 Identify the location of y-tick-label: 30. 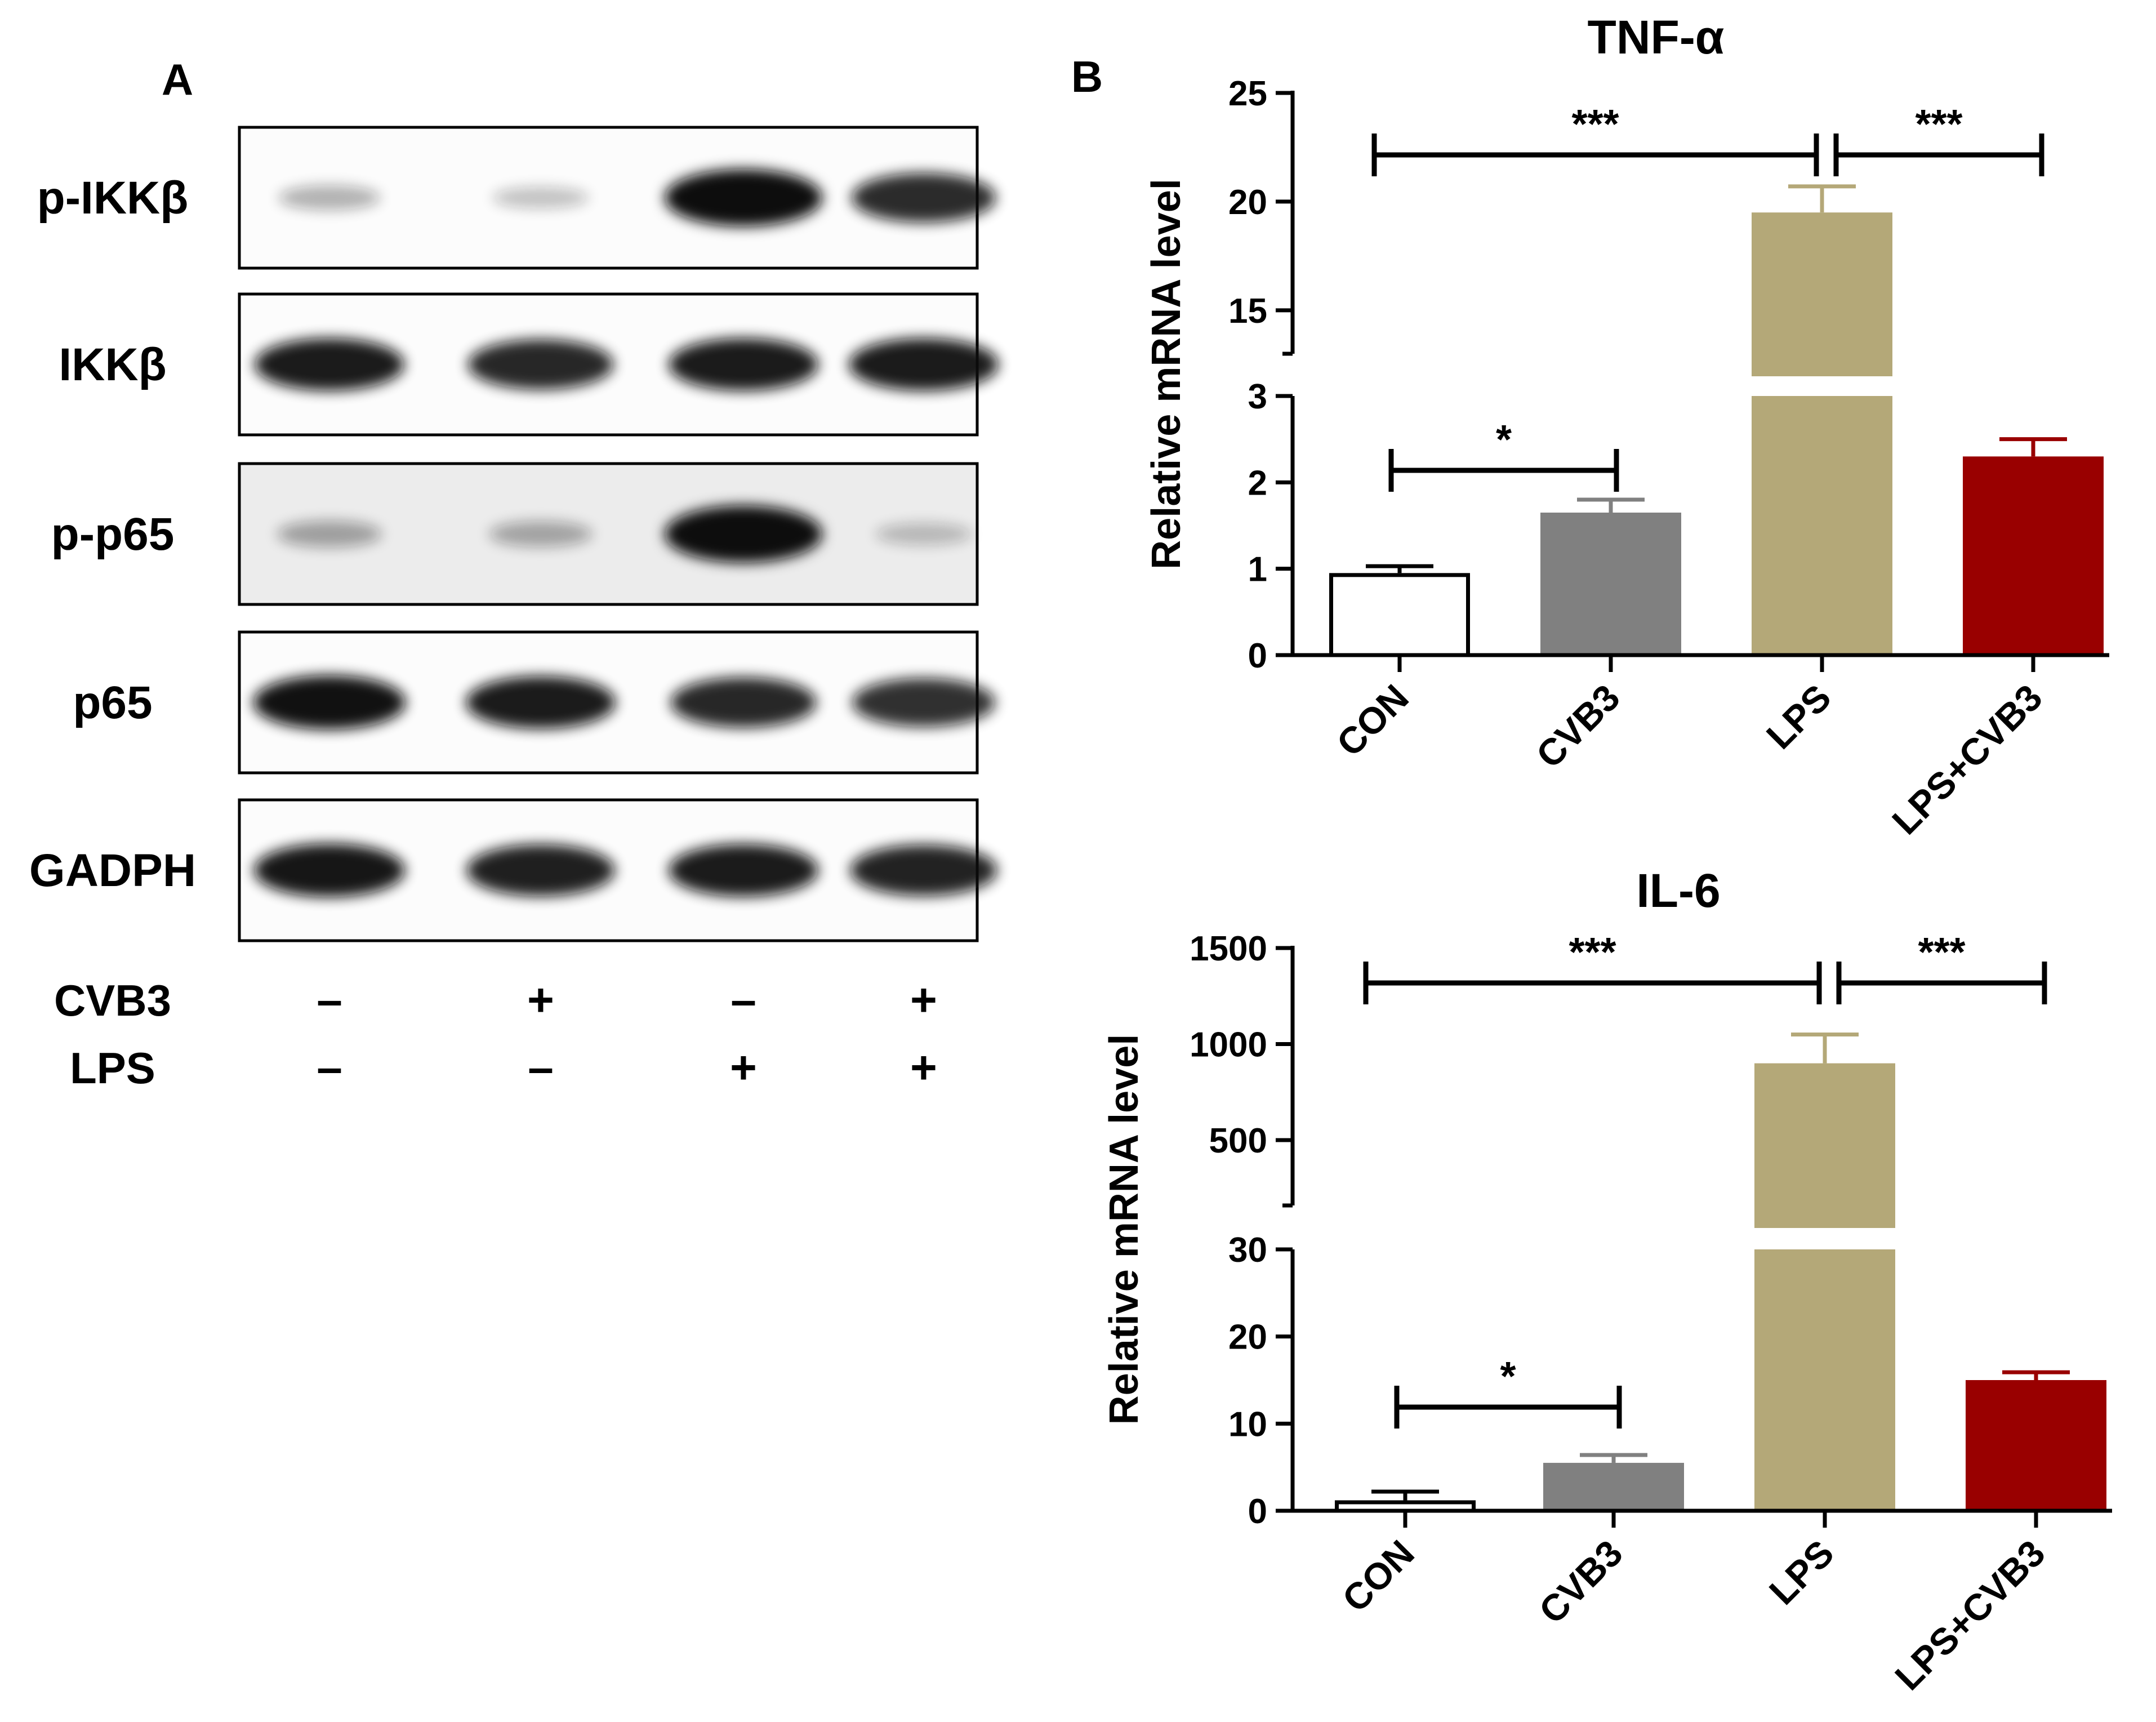
(1247, 1250).